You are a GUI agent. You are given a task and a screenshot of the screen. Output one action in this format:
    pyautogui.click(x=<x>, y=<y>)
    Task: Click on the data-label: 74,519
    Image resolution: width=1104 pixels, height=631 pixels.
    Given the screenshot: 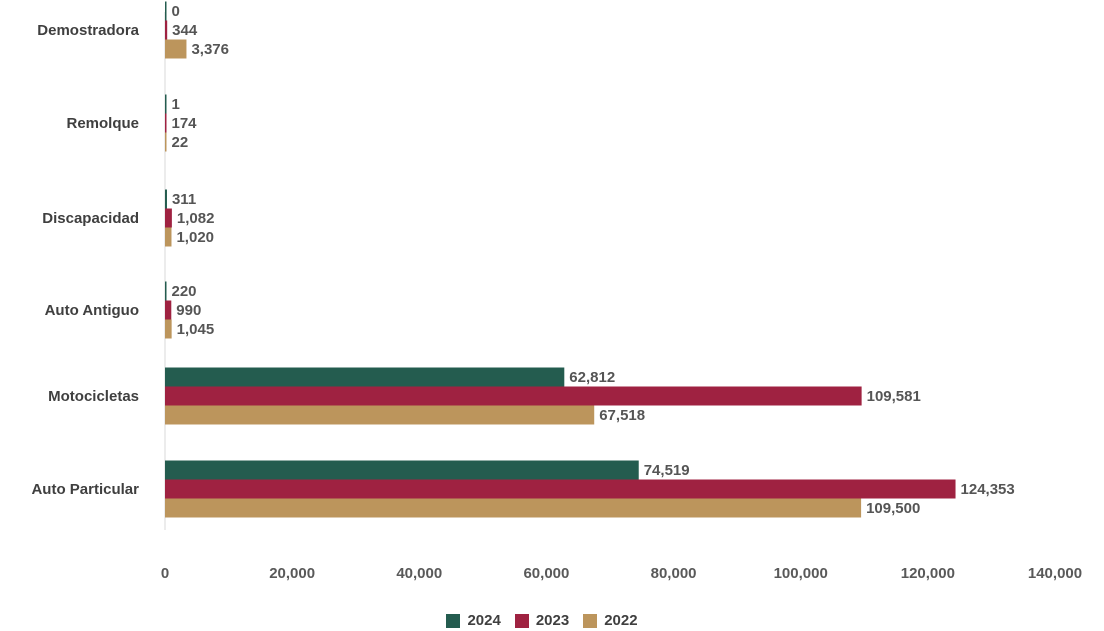 What is the action you would take?
    pyautogui.click(x=667, y=470)
    